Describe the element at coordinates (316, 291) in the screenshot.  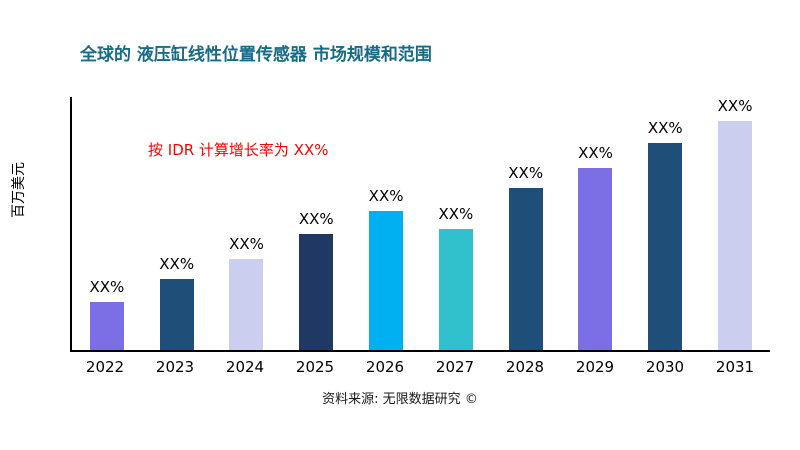
I see `bar-2025` at that location.